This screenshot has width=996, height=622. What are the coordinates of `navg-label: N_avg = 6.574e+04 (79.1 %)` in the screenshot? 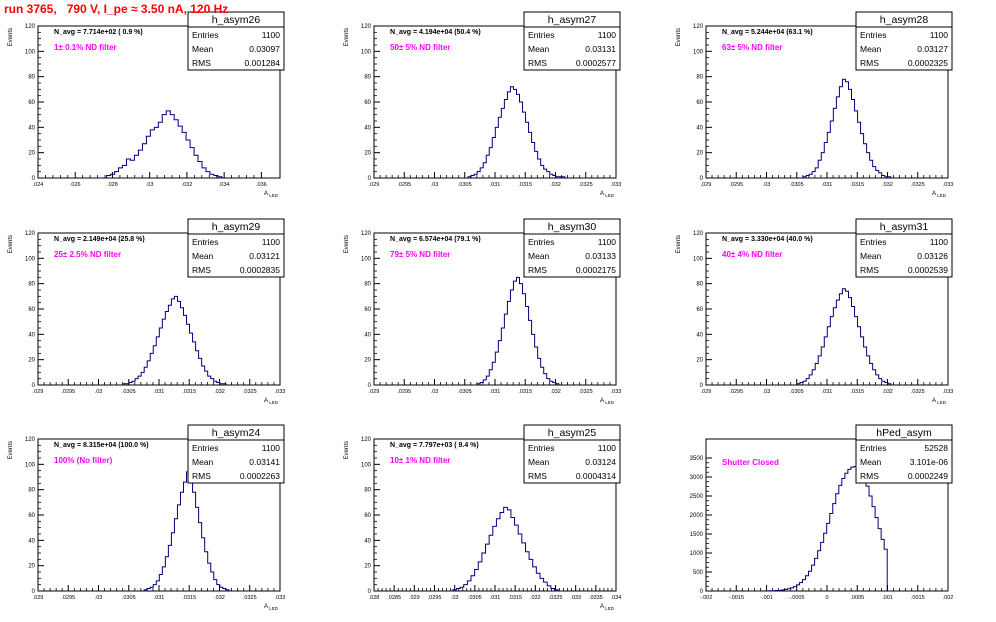 It's located at (435, 239).